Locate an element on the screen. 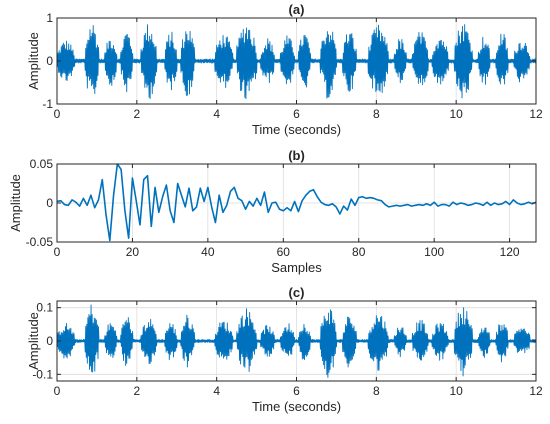 The width and height of the screenshot is (550, 424). y-tick-label: 1 is located at coordinates (49, 18).